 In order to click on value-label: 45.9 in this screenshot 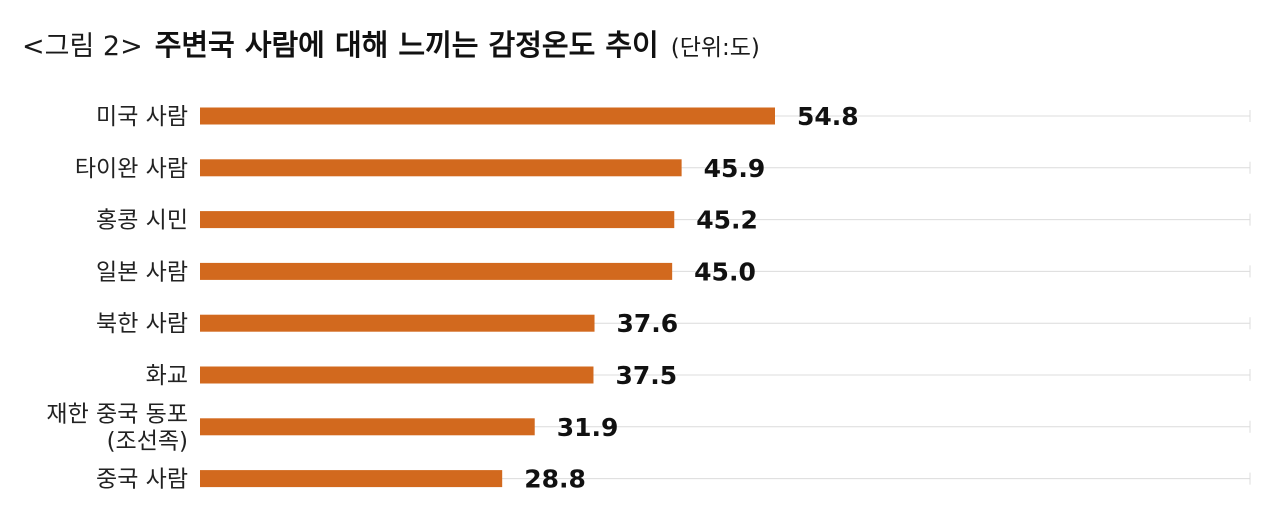, I will do `click(735, 168)`.